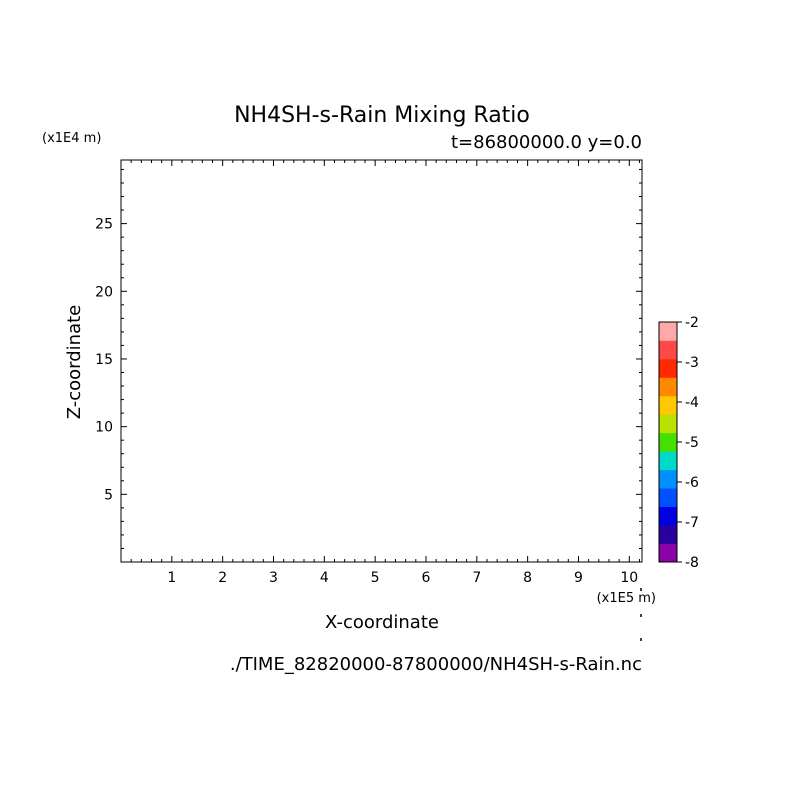 The image size is (804, 804). I want to click on colorbar-tick-label: -5, so click(692, 443).